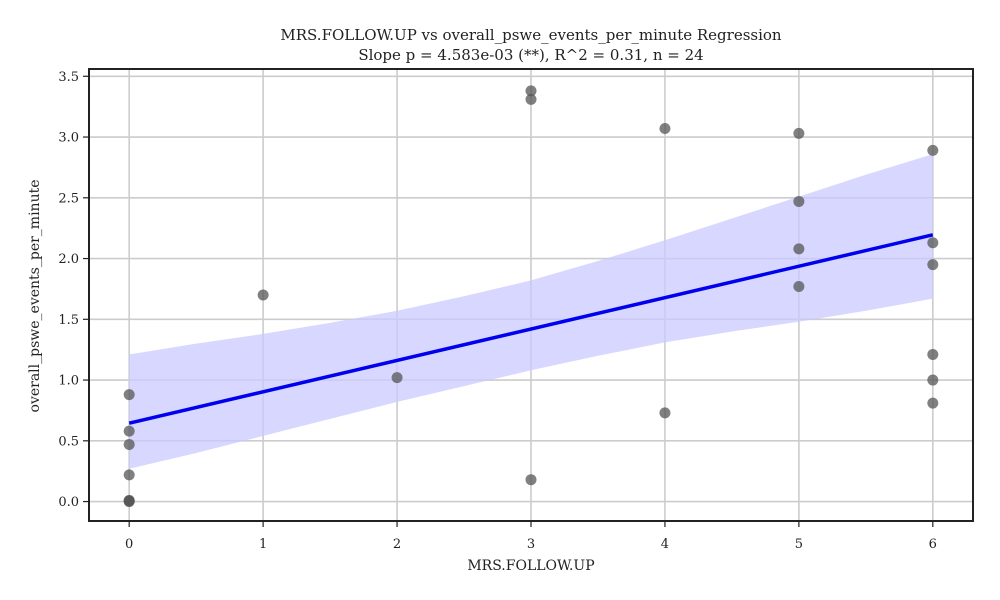 This screenshot has width=1000, height=600. What do you see at coordinates (68, 320) in the screenshot?
I see `y-tick-label: 1.5` at bounding box center [68, 320].